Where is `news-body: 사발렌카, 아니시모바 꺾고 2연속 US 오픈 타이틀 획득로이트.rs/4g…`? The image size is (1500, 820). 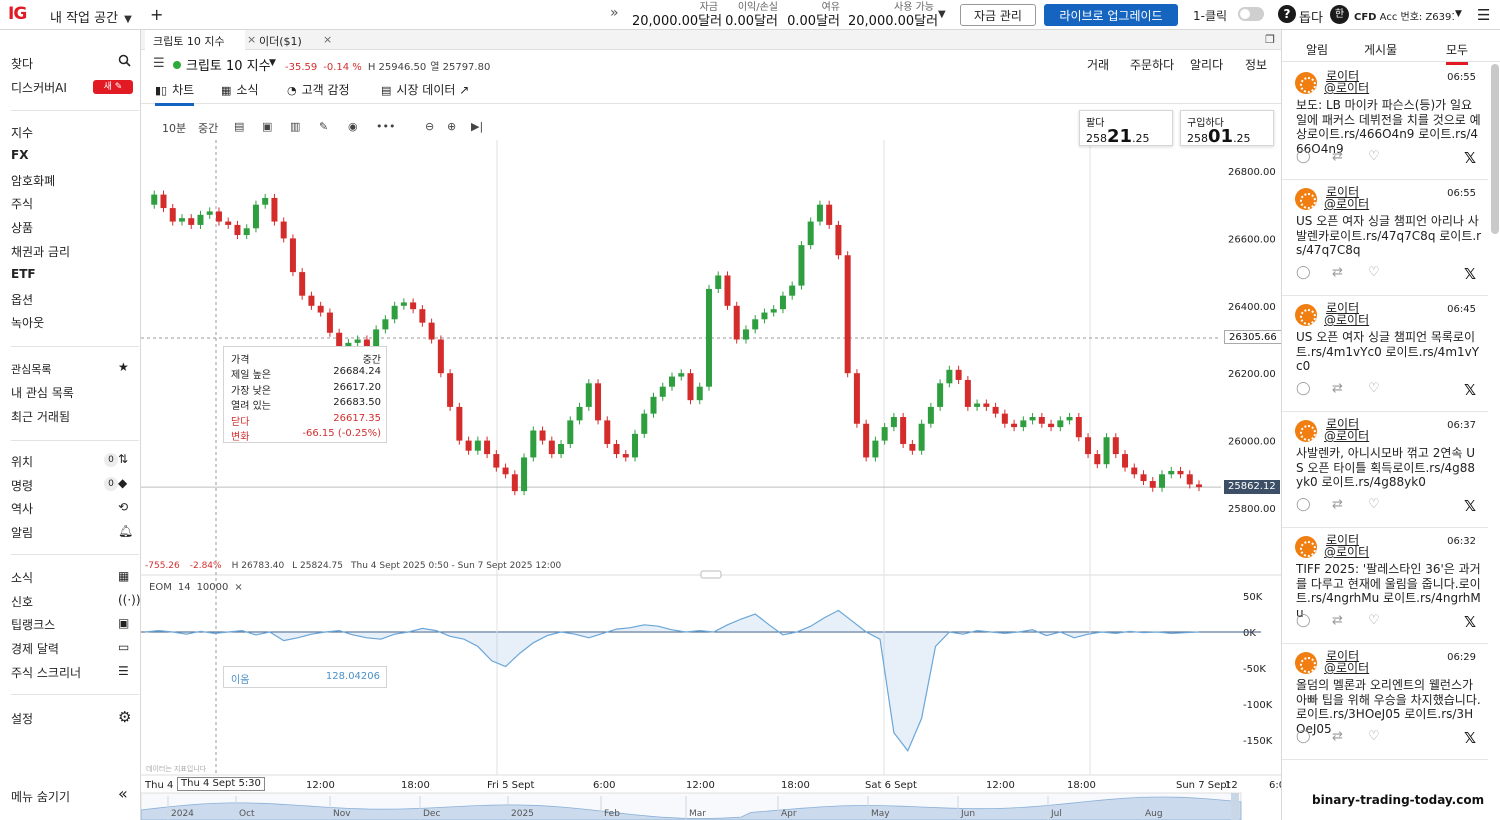 news-body: 사발렌카, 아니시모바 꺾고 2연속 US 오픈 타이틀 획득로이트.rs/4g… is located at coordinates (1386, 467).